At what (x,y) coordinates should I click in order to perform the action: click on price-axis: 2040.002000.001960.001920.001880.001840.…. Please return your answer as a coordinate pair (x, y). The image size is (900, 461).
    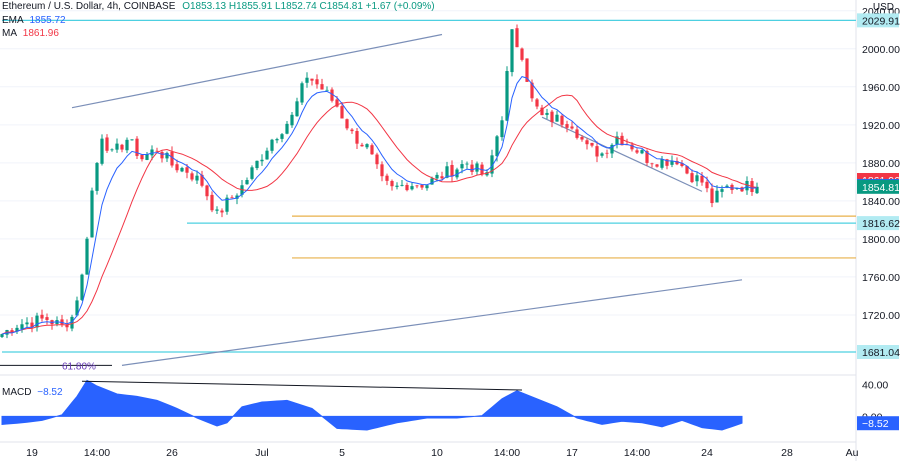
    Looking at the image, I should click on (881, 164).